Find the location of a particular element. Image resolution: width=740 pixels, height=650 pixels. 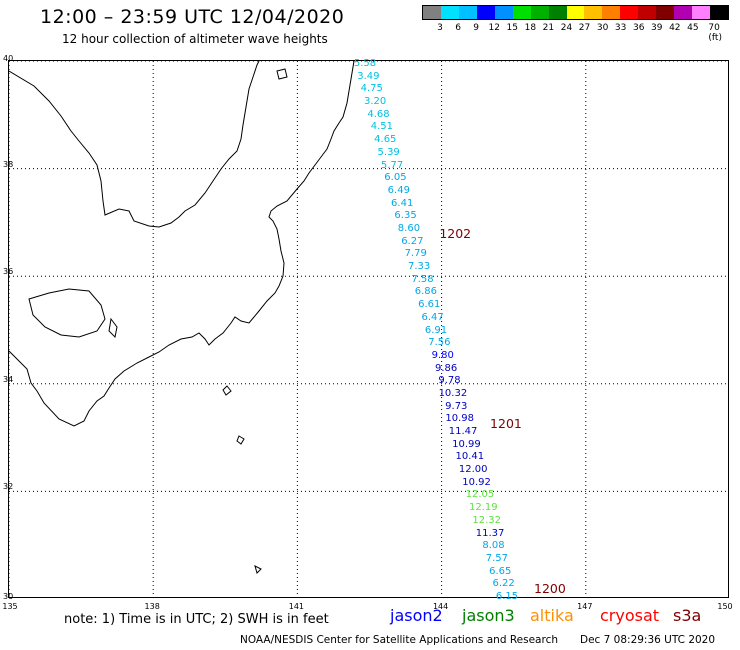

wave-height-value: 9.86 is located at coordinates (446, 368).